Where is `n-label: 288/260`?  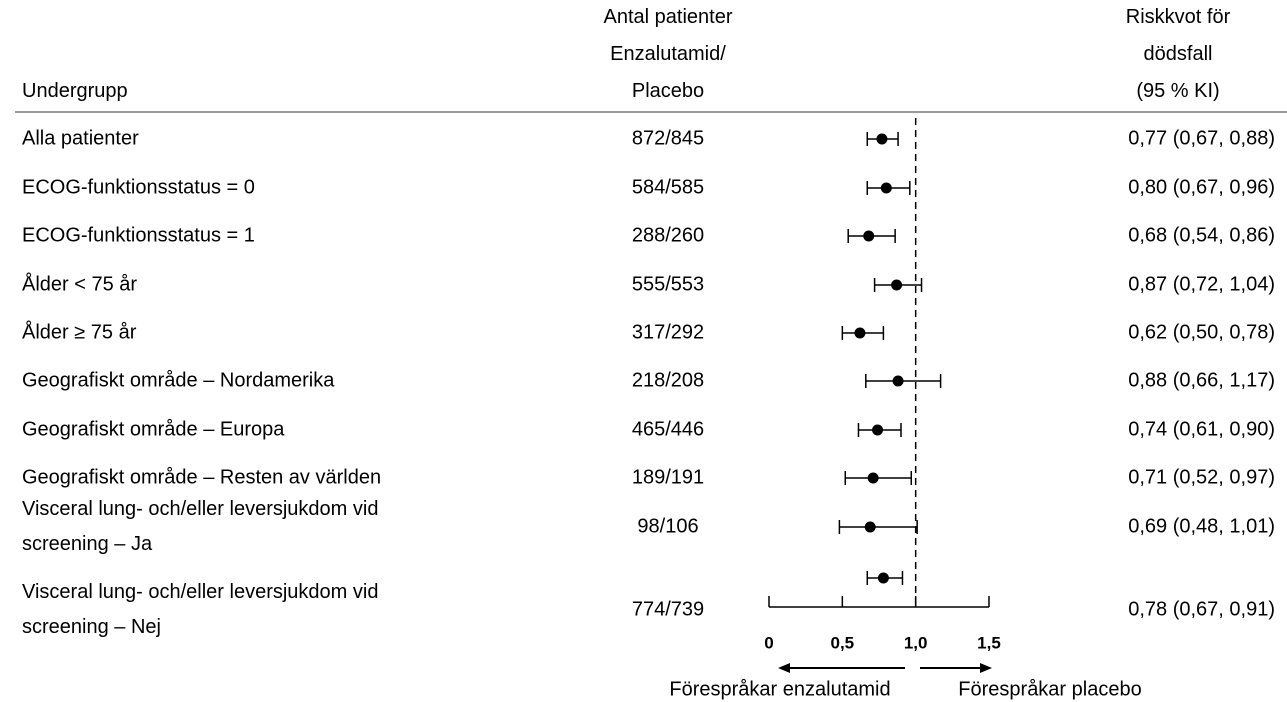 n-label: 288/260 is located at coordinates (668, 235).